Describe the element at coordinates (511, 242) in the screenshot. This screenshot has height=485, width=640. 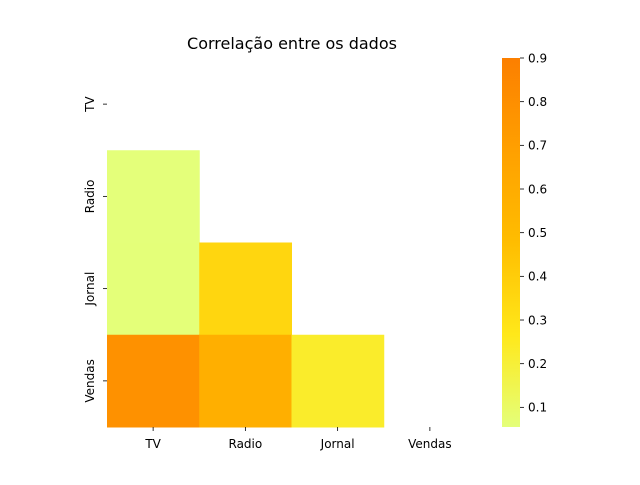
I see `colorbar-gradient` at that location.